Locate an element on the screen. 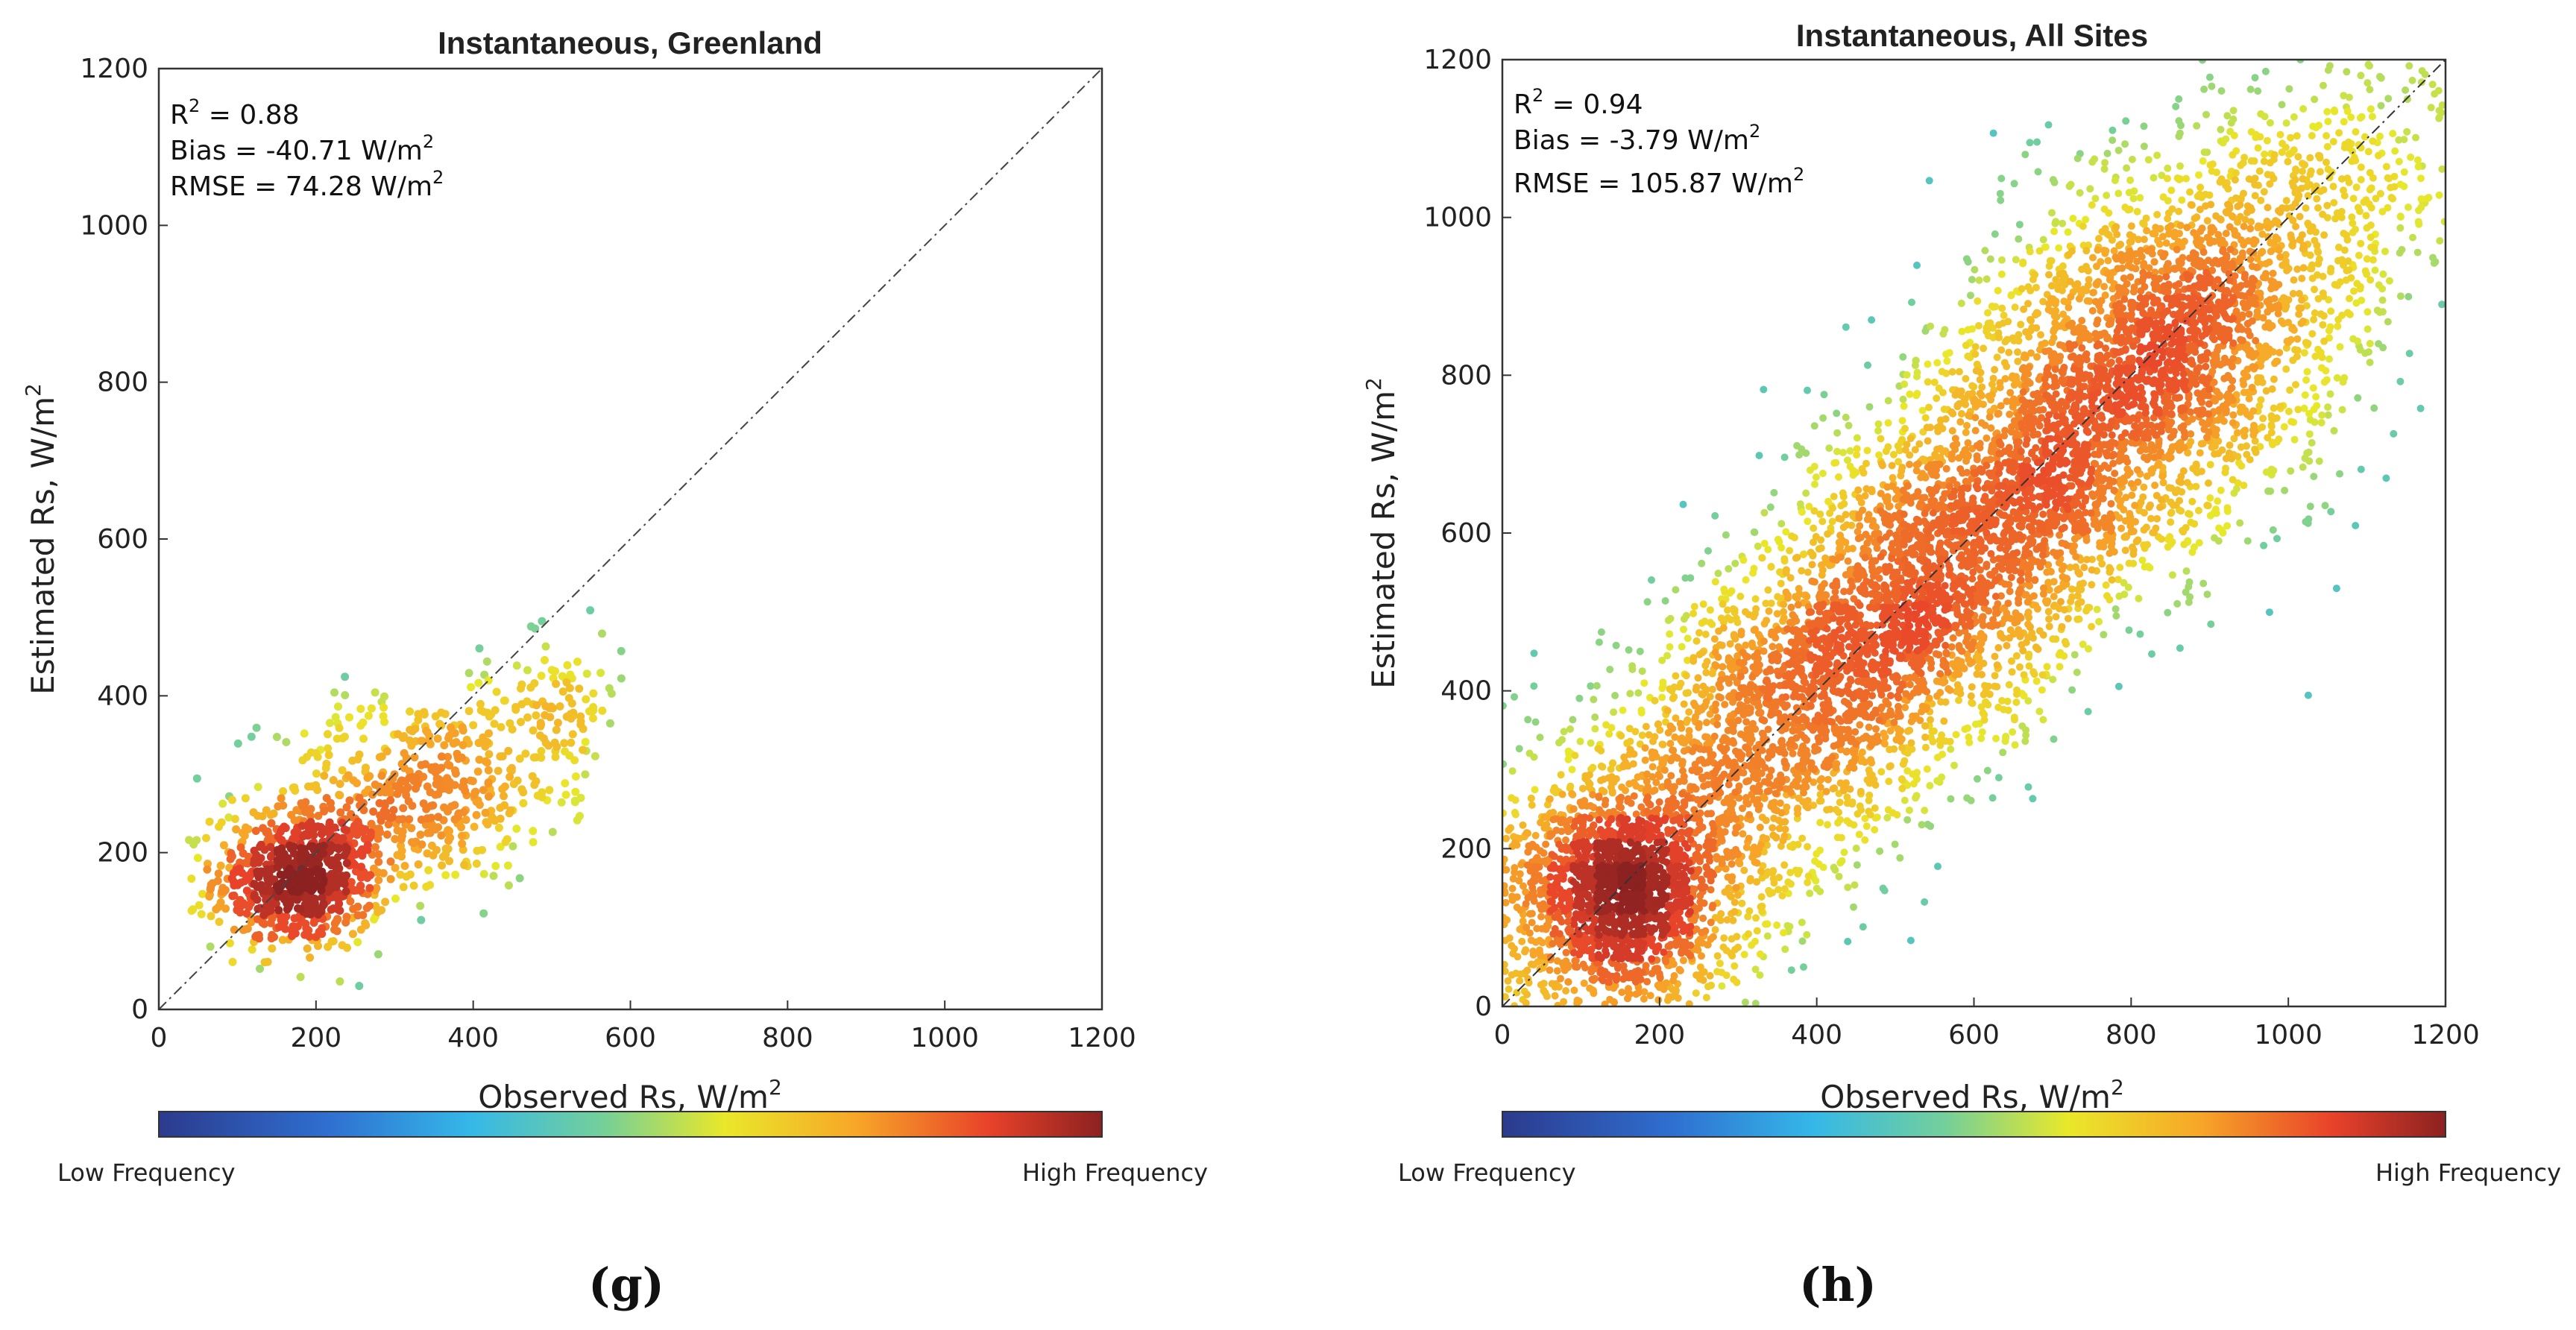 The image size is (2576, 1330). chart-title: Instantaneous, Greenland is located at coordinates (630, 42).